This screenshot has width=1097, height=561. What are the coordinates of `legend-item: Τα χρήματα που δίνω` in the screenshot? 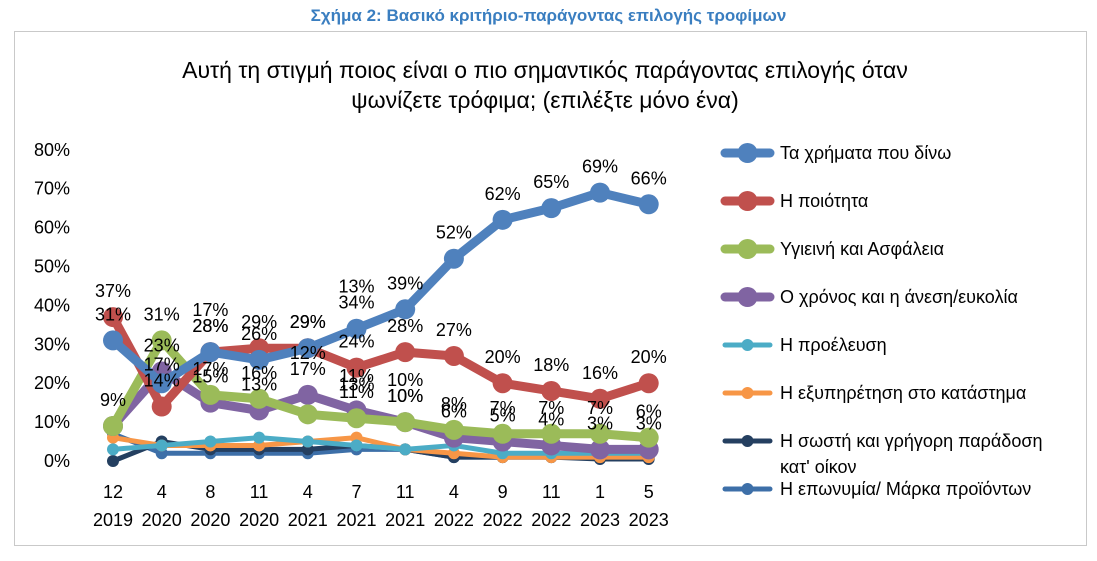 It's located at (835, 153).